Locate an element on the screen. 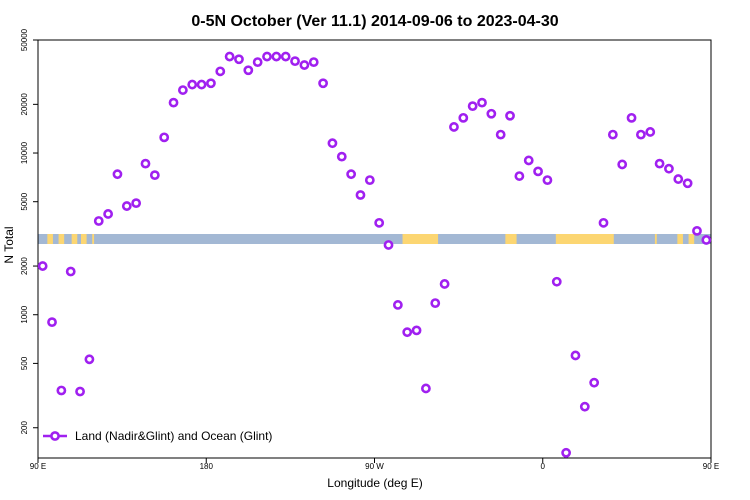 This screenshot has height=500, width=750. y-tick-label: 10000 is located at coordinates (24, 152).